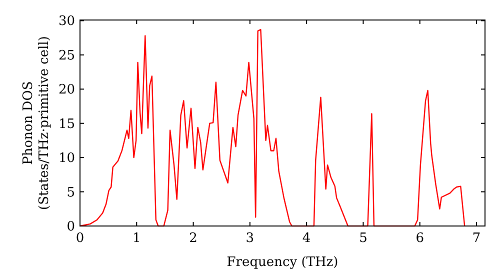 The width and height of the screenshot is (500, 280). I want to click on x-tick-label: 5, so click(363, 238).